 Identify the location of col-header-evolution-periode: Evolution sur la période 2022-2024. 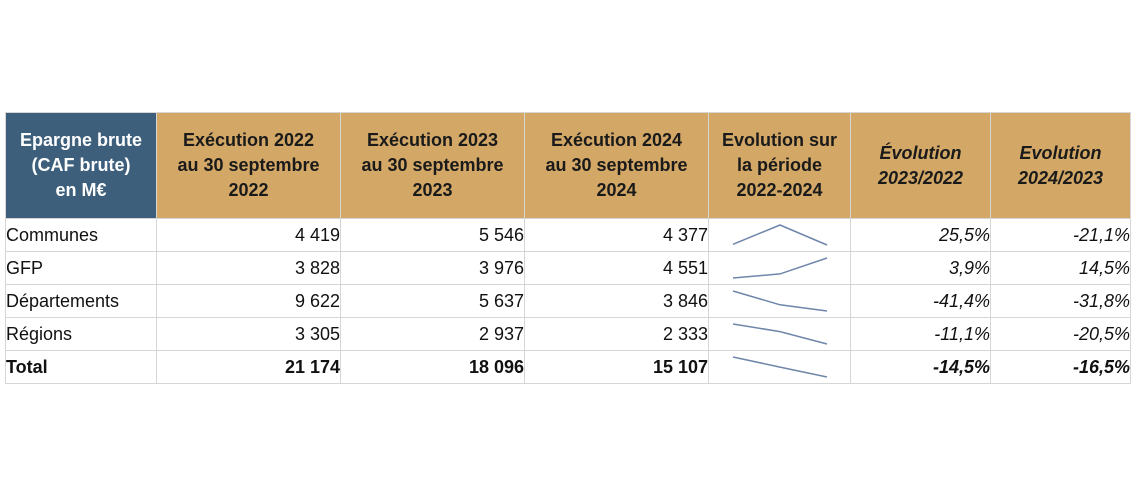
(779, 165).